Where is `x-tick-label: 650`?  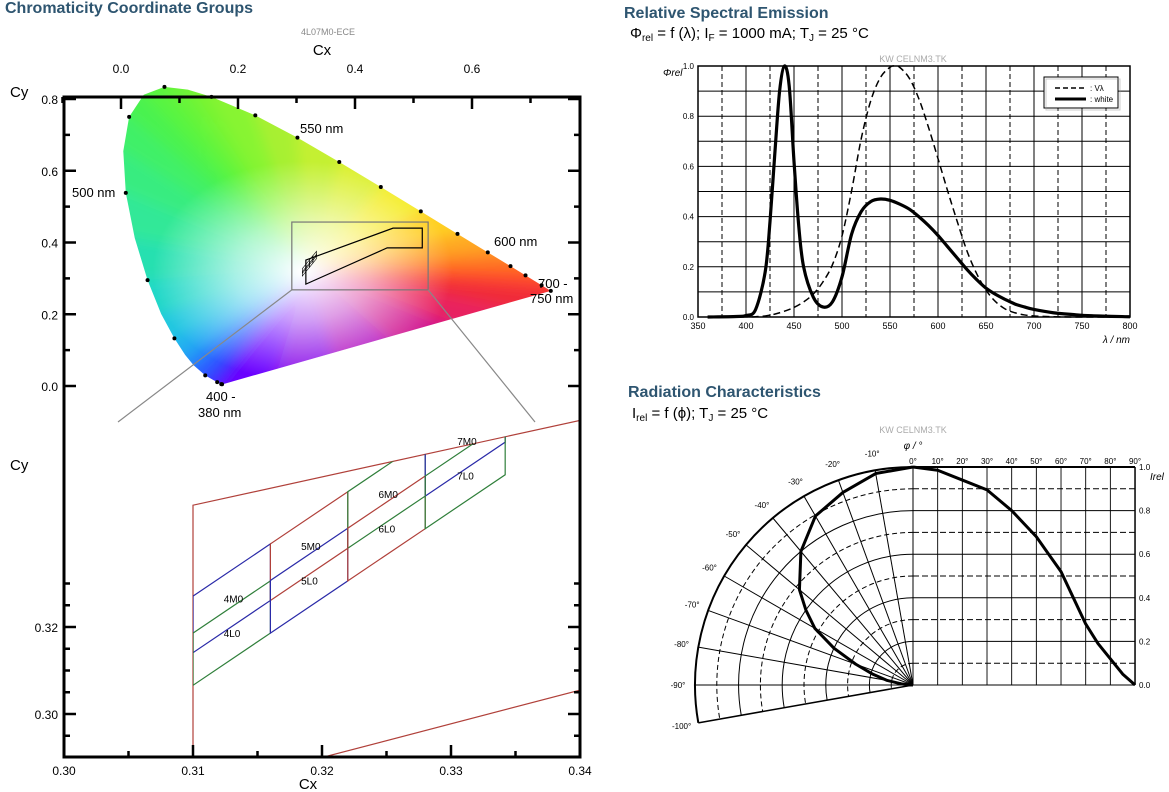
x-tick-label: 650 is located at coordinates (985, 326).